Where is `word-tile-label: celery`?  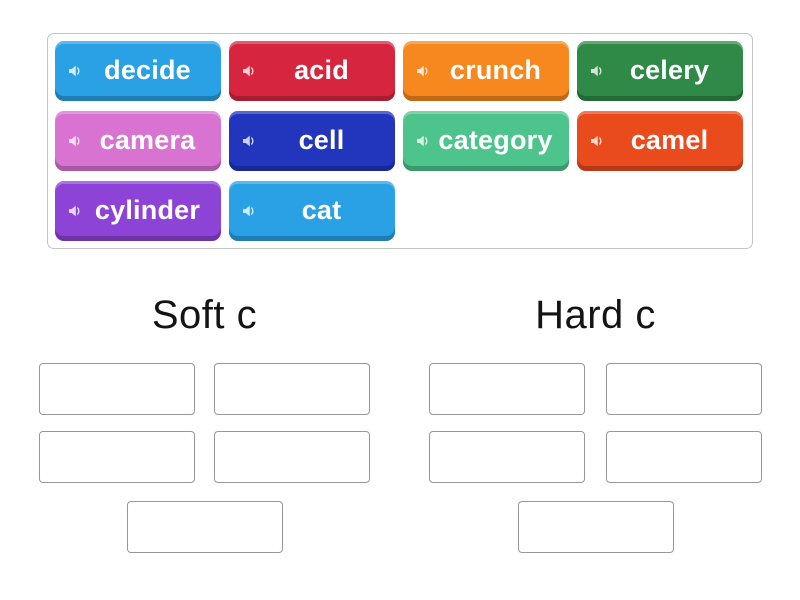 word-tile-label: celery is located at coordinates (669, 69).